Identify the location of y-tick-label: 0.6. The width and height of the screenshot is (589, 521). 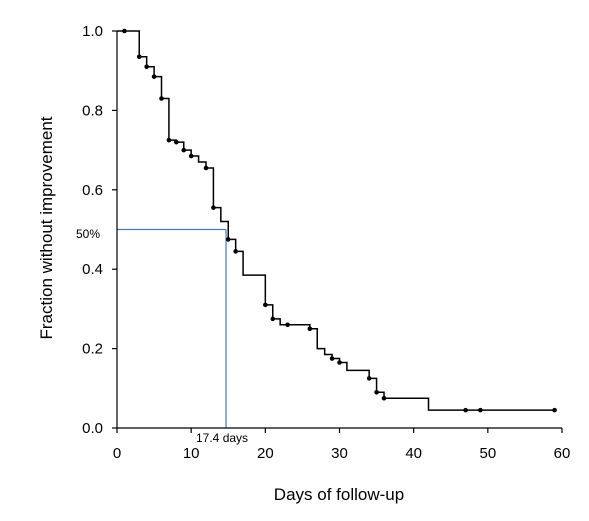
(92, 190).